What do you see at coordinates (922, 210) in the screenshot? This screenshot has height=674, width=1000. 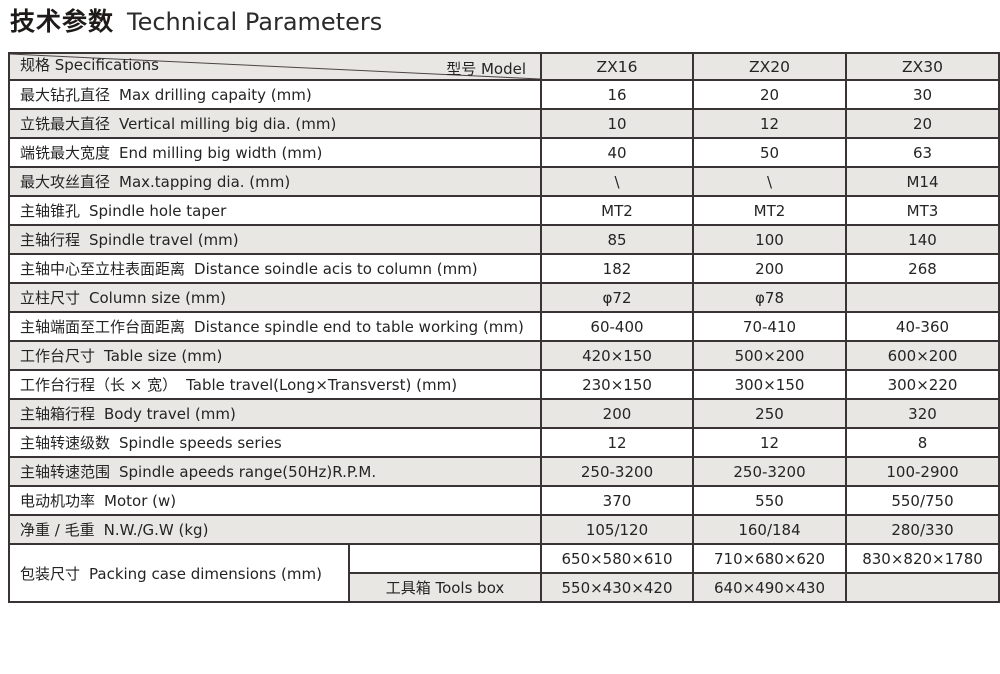 I see `value-cell-zx30: MT3` at bounding box center [922, 210].